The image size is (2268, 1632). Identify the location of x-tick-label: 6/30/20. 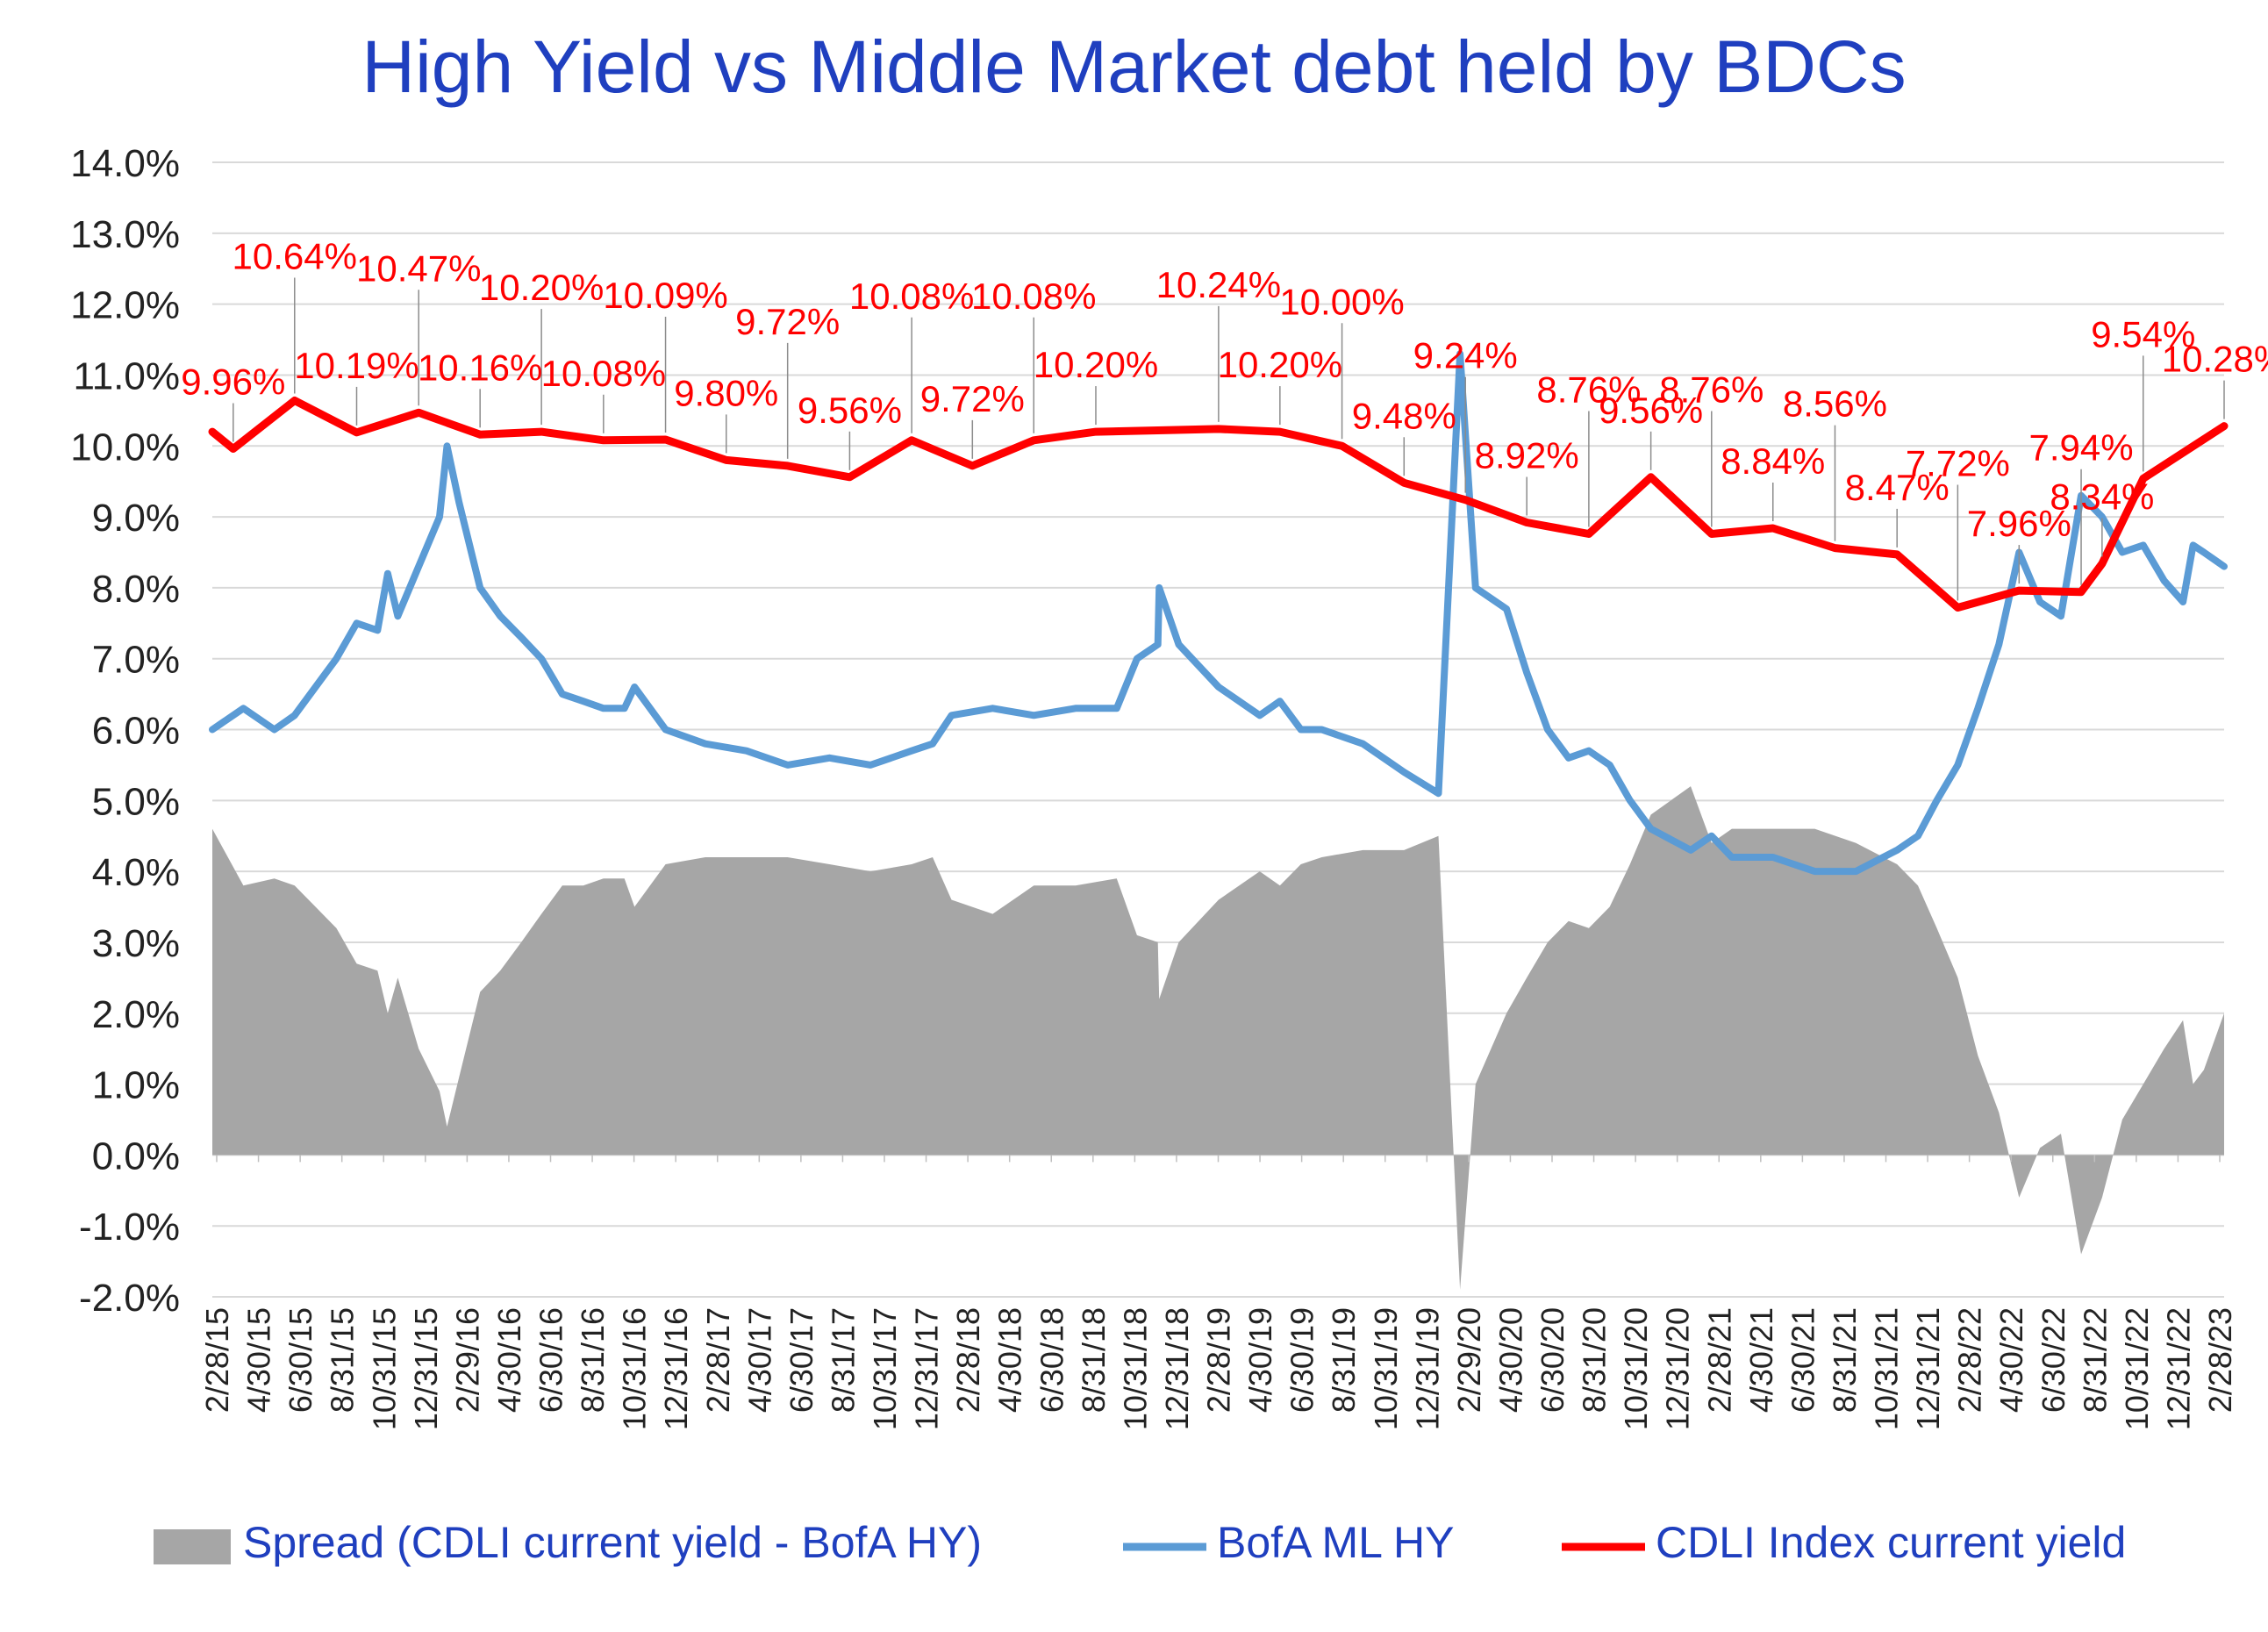
(1552, 1360).